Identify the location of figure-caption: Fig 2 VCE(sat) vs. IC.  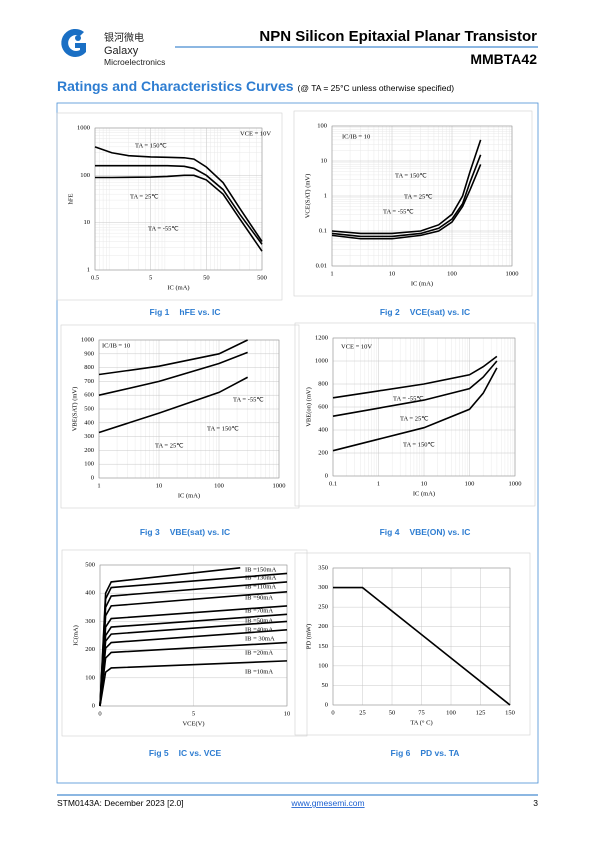
(425, 312).